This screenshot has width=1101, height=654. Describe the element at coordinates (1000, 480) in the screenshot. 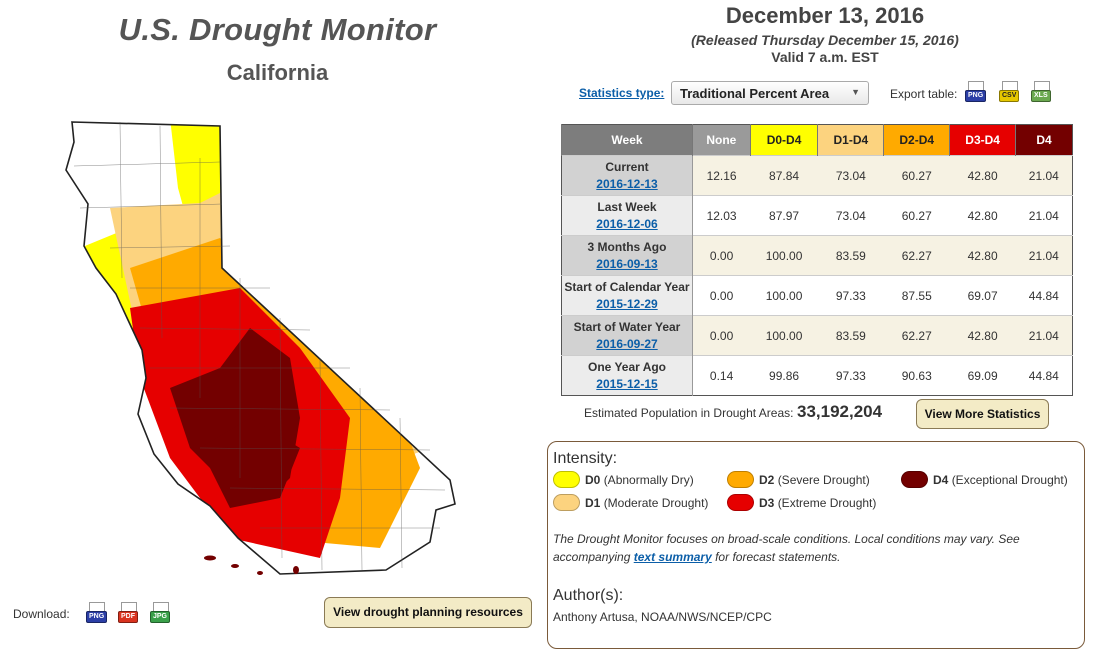

I see `legend-item-d4: D4 (Exceptional Drought)` at that location.